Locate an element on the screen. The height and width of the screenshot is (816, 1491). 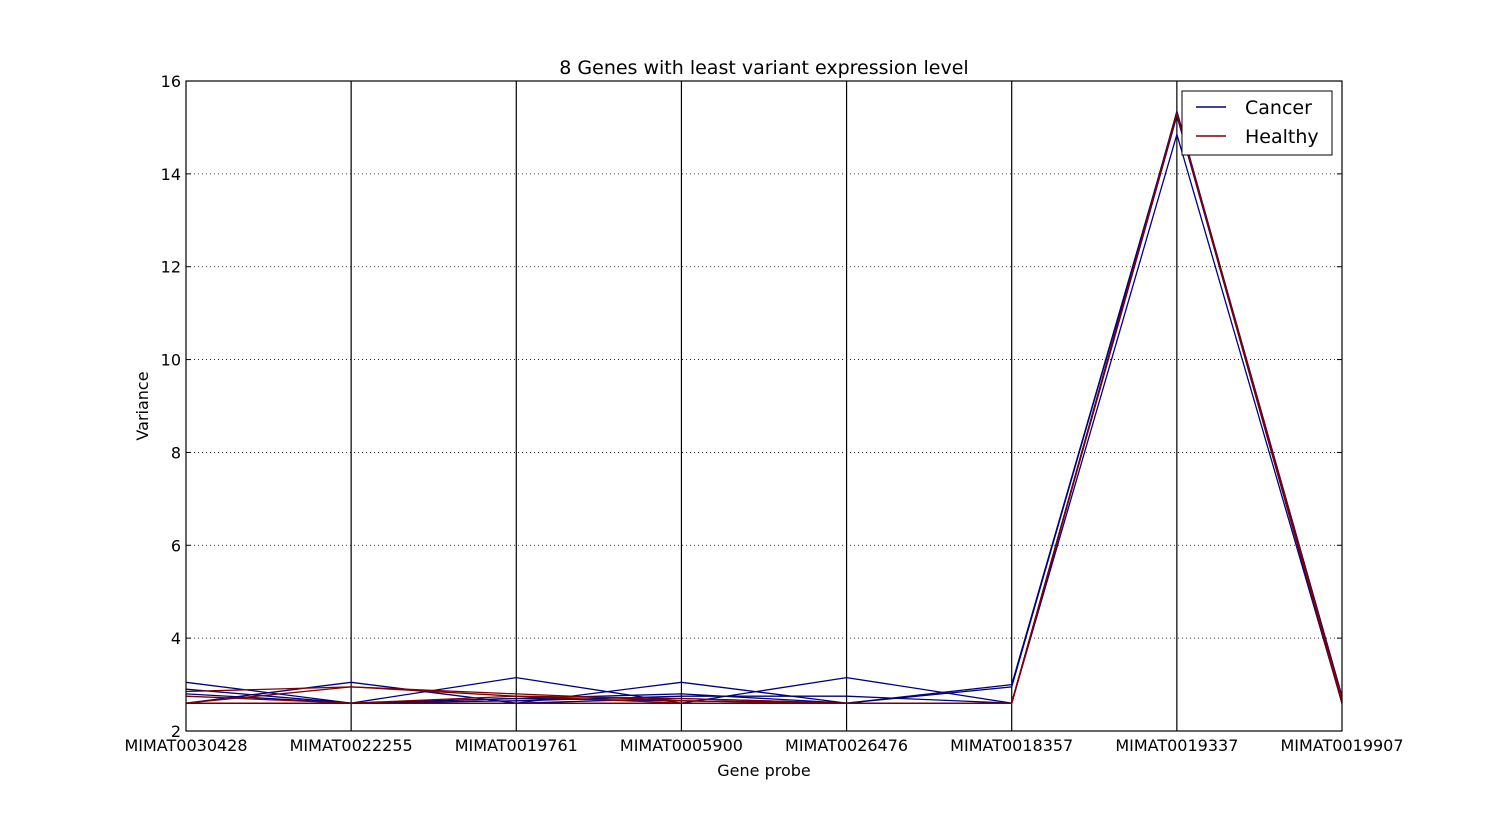
x-tick-label: MIMAT0019907 is located at coordinates (1341, 745).